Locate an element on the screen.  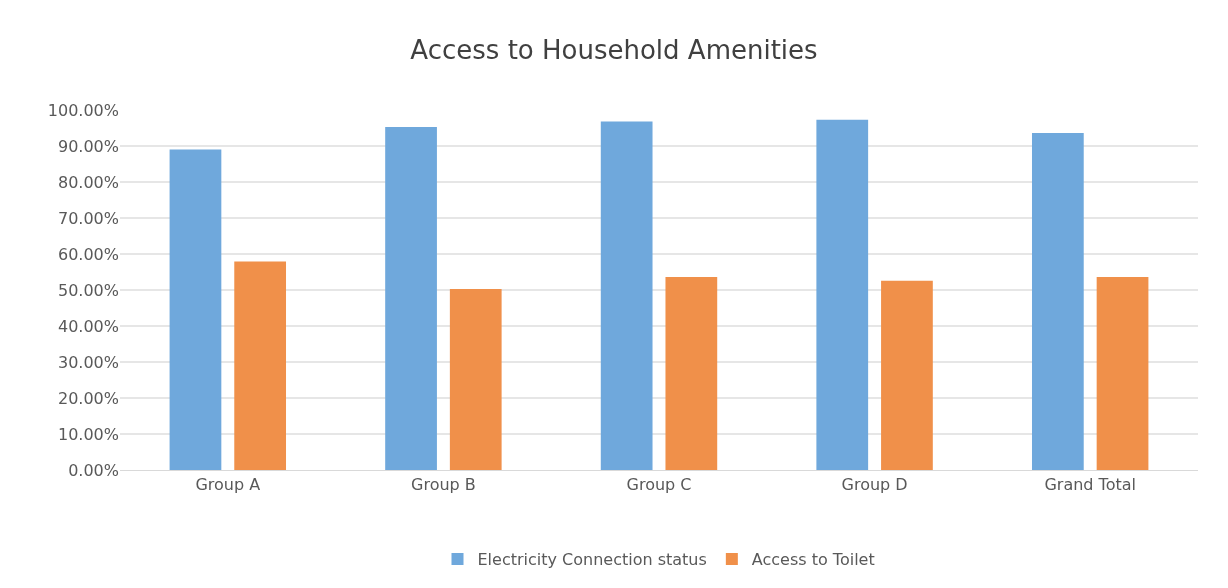
y-tick-label: 100.00% is located at coordinates (83, 110).